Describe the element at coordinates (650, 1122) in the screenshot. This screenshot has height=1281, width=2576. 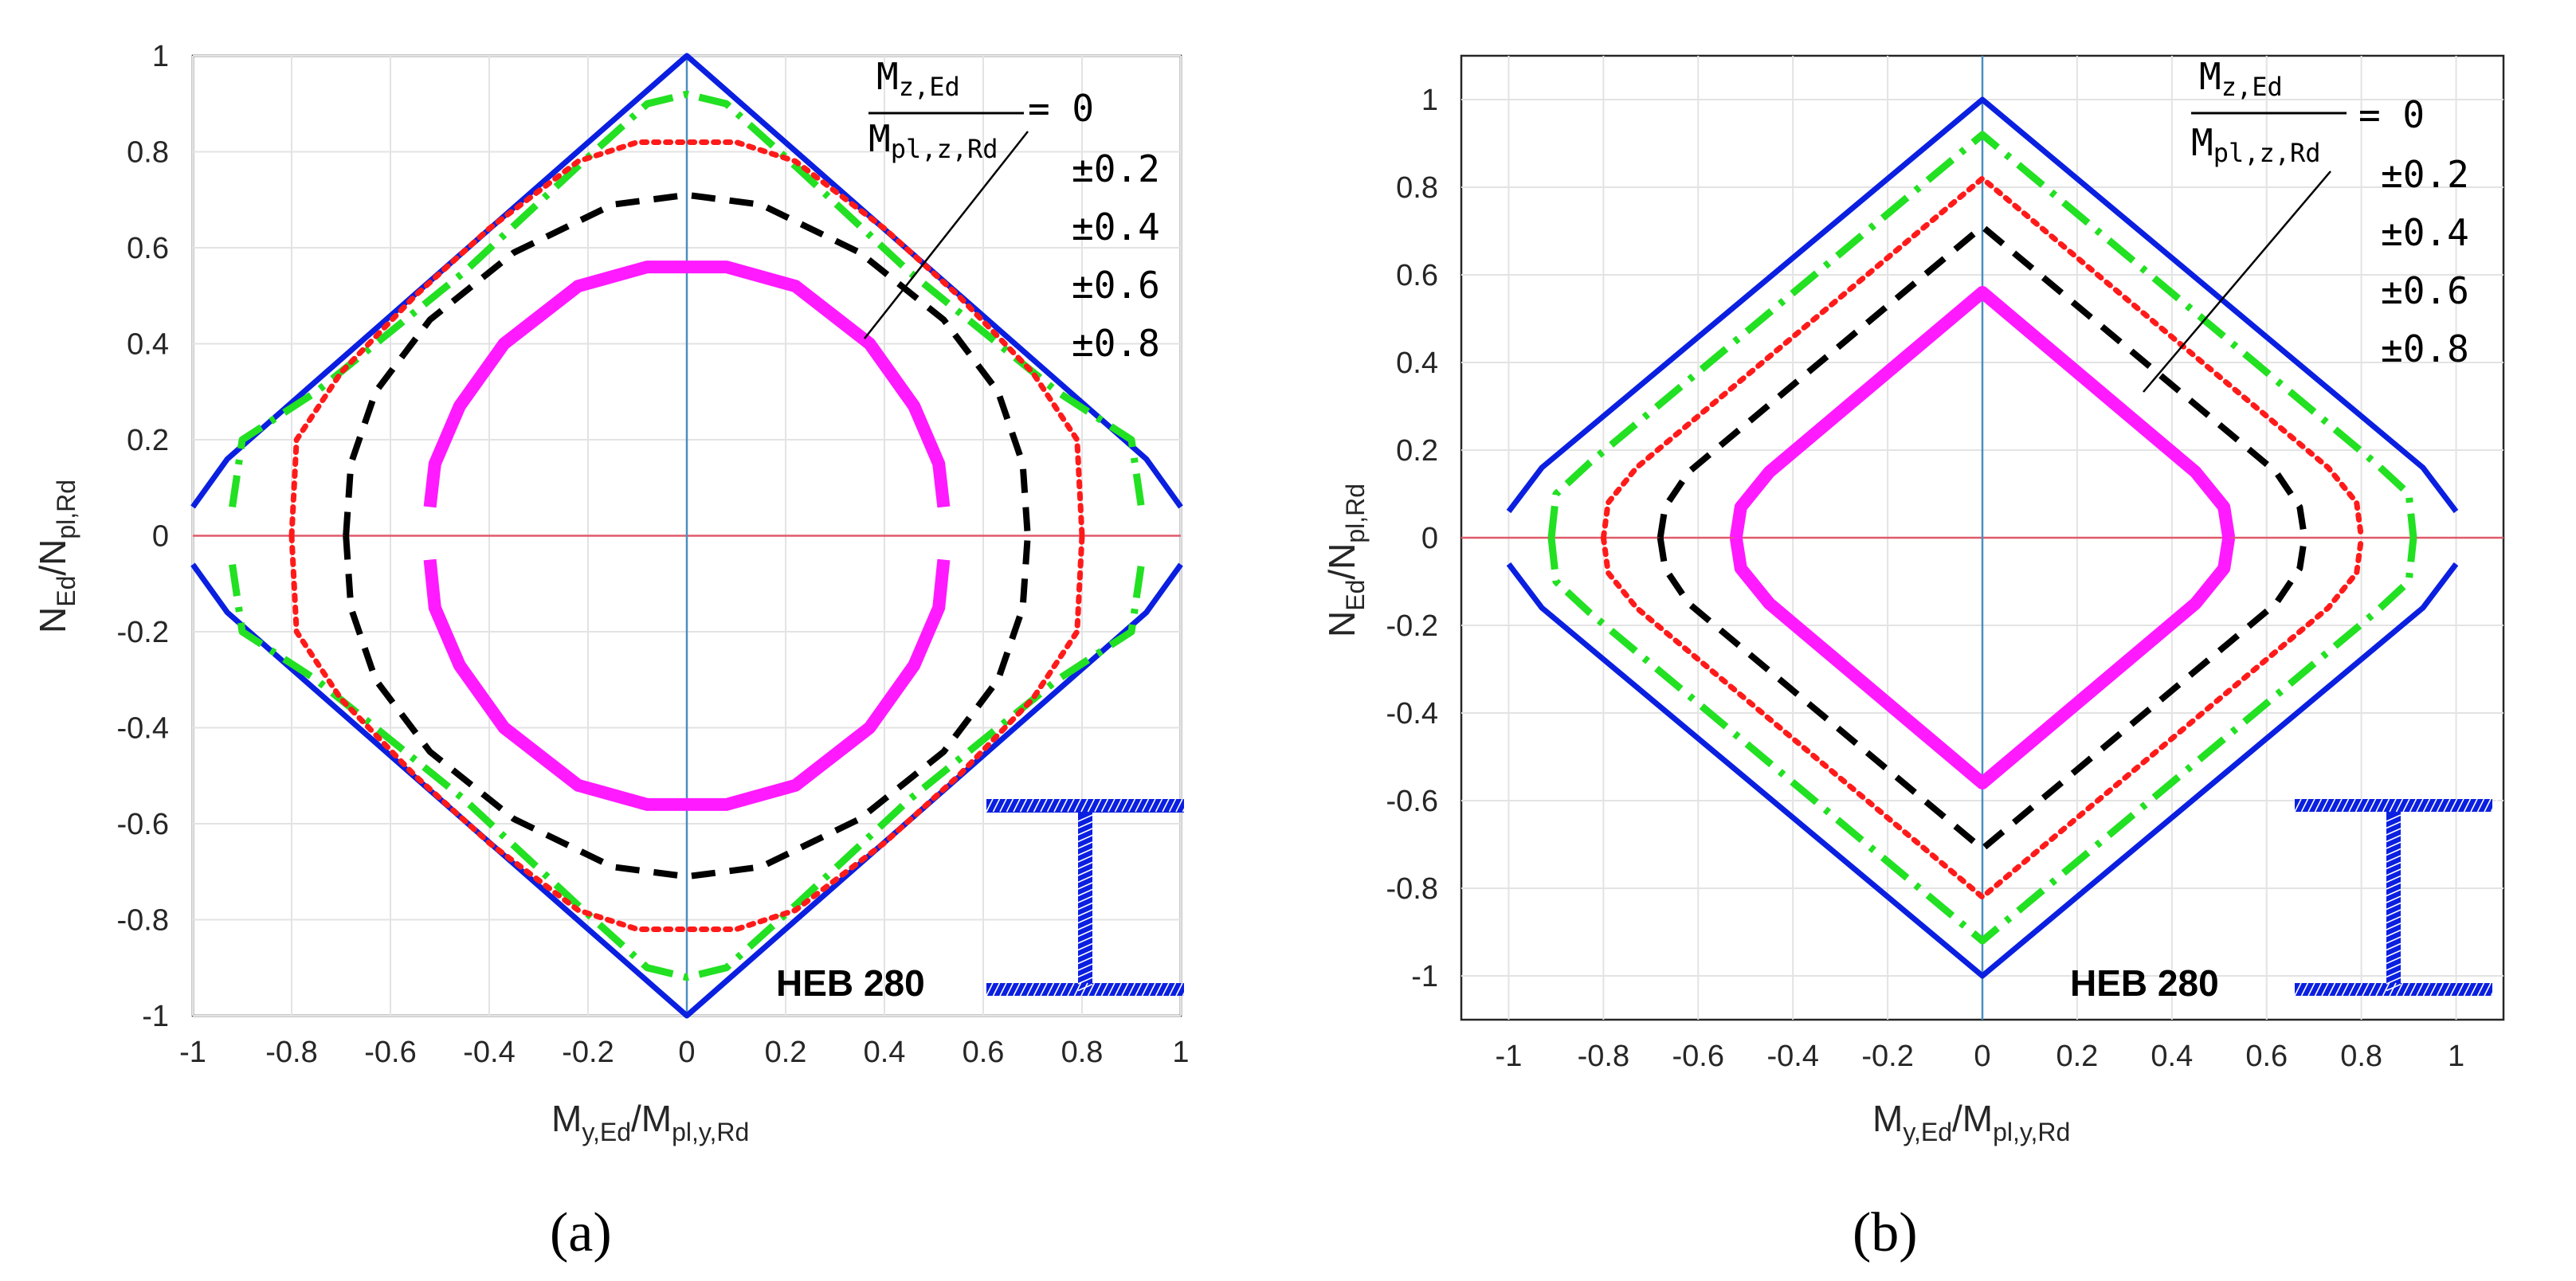
I see `panel-a-x-axis-label: My,Ed/Mpl,y,Rd` at that location.